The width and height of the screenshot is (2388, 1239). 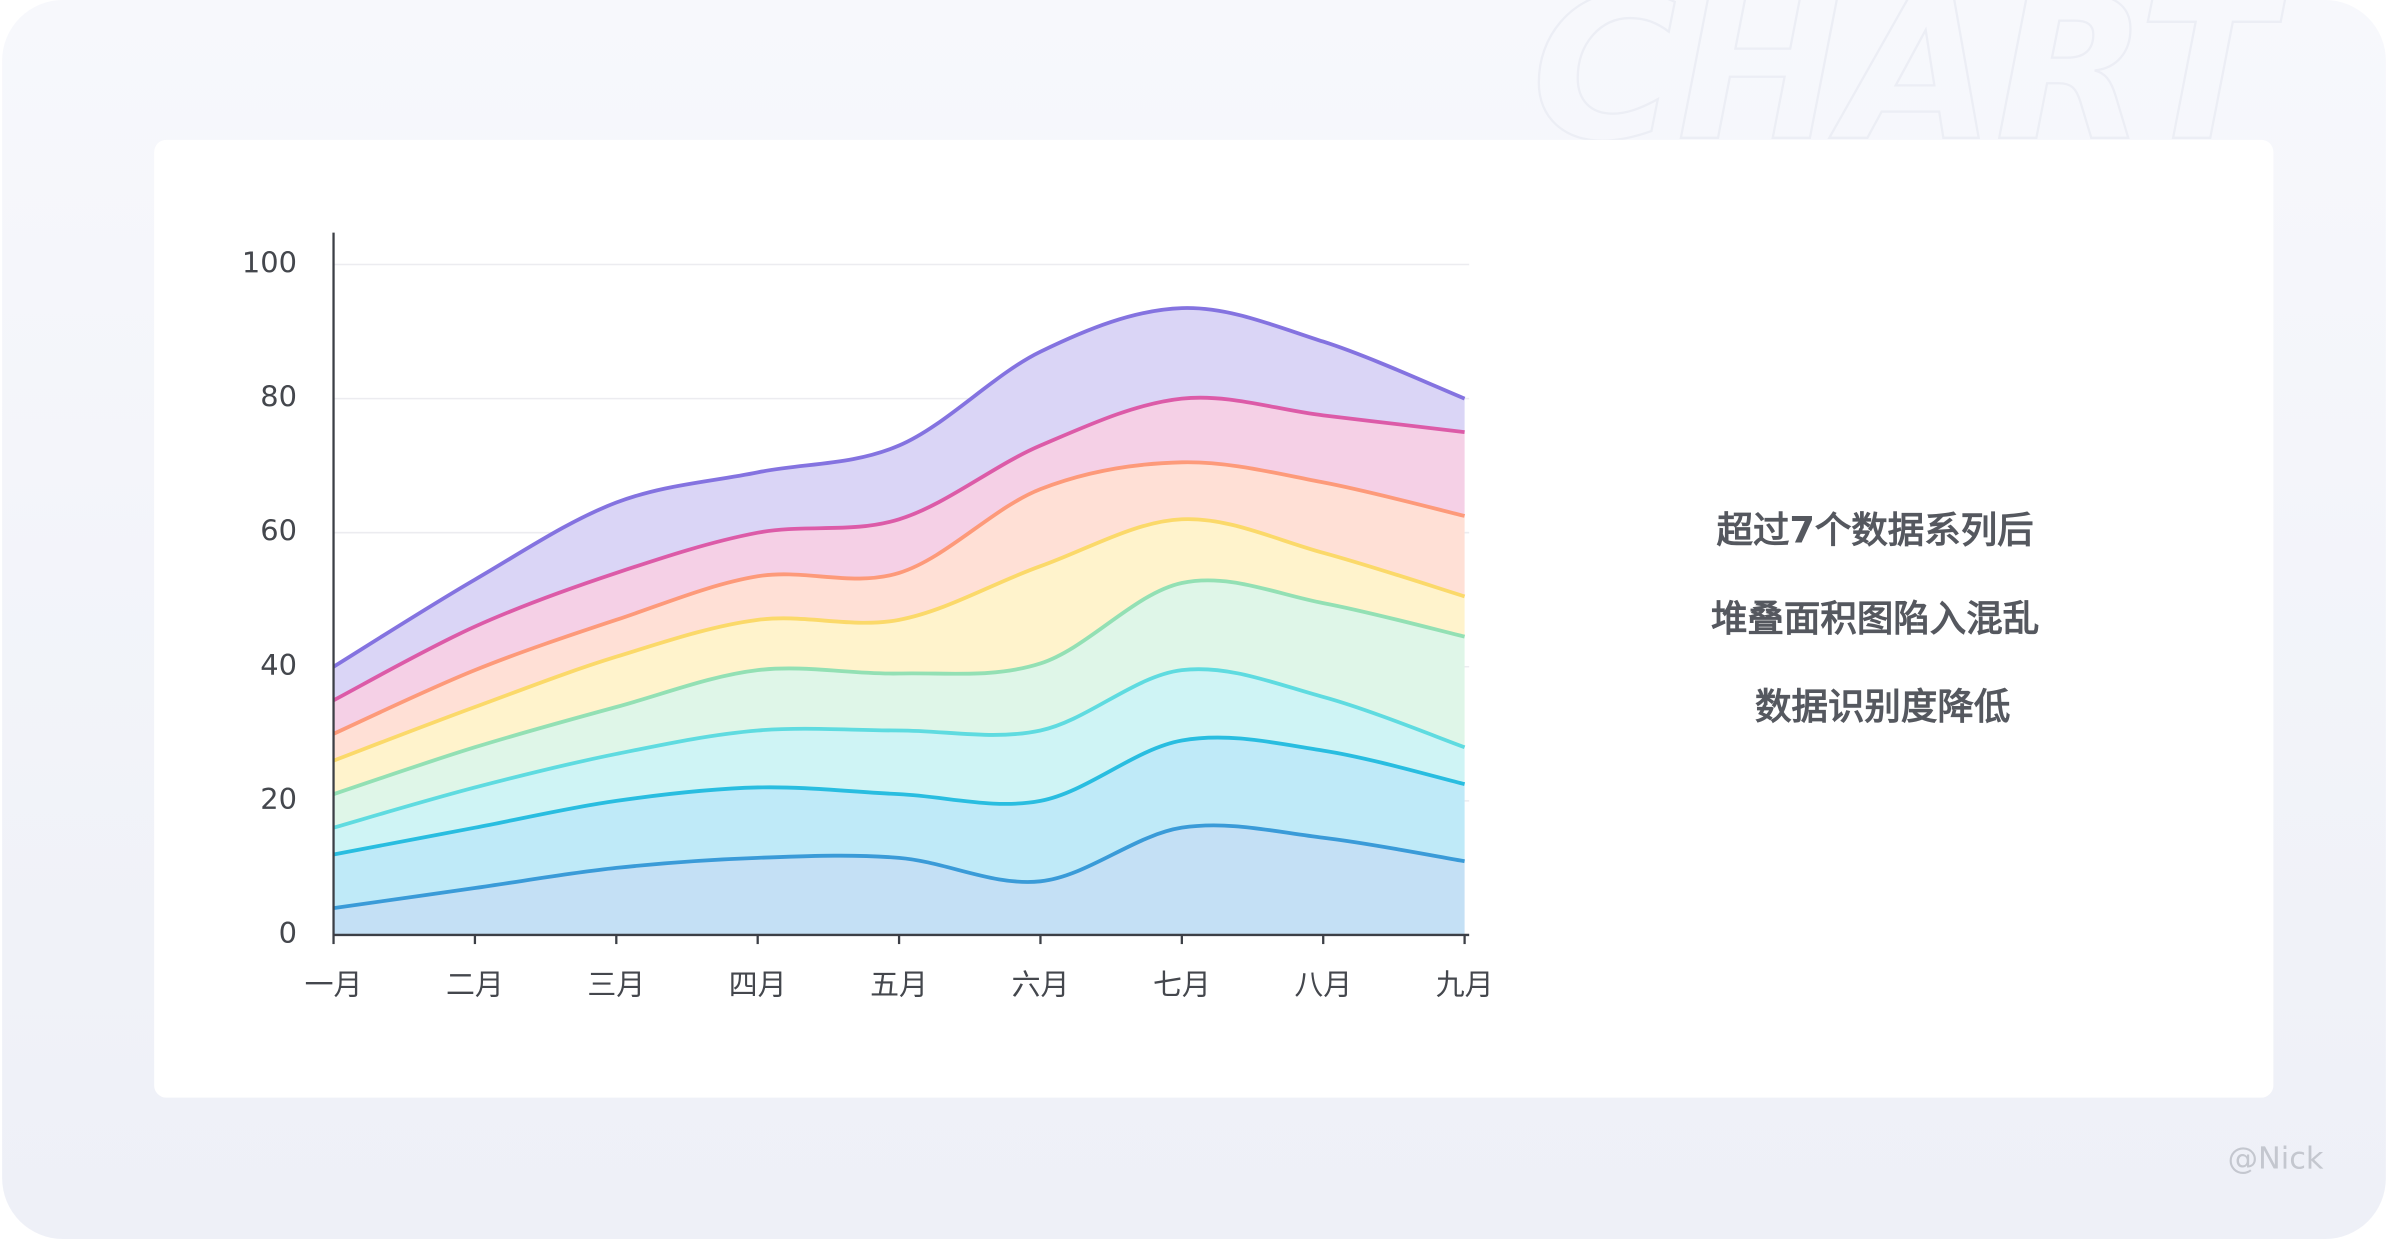 What do you see at coordinates (2276, 1158) in the screenshot?
I see `credit: @Nick` at bounding box center [2276, 1158].